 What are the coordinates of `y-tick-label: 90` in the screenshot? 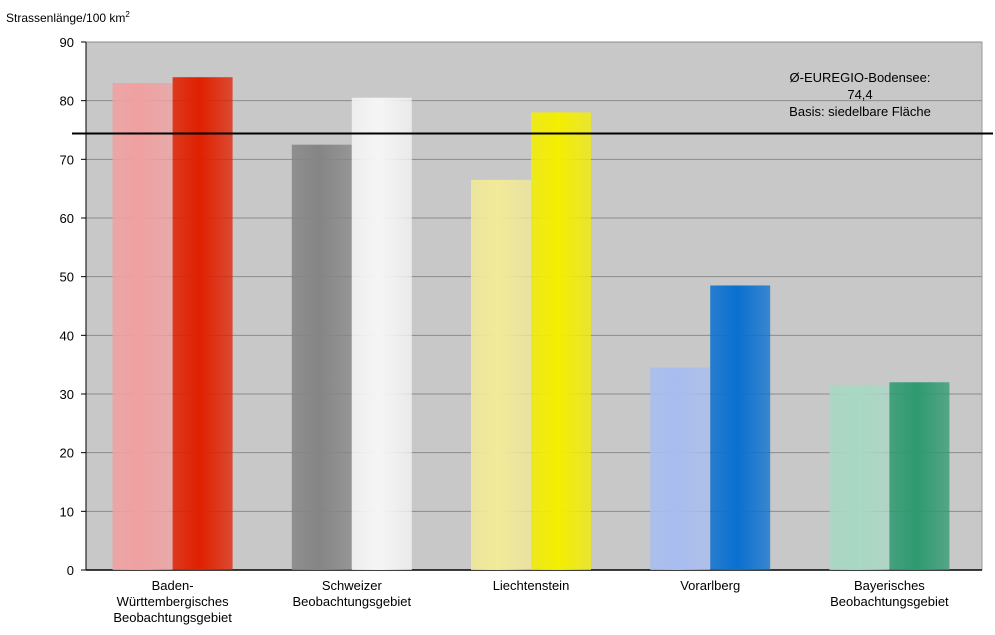 It's located at (67, 42).